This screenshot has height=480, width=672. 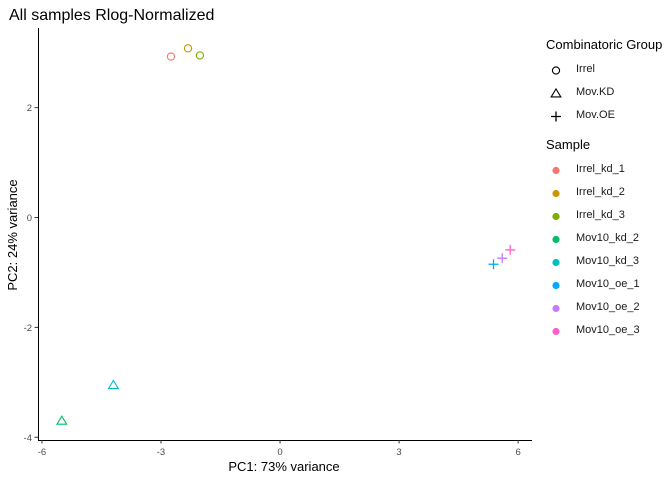 I want to click on color-legend-item: Irrel_kd_2, so click(x=585, y=193).